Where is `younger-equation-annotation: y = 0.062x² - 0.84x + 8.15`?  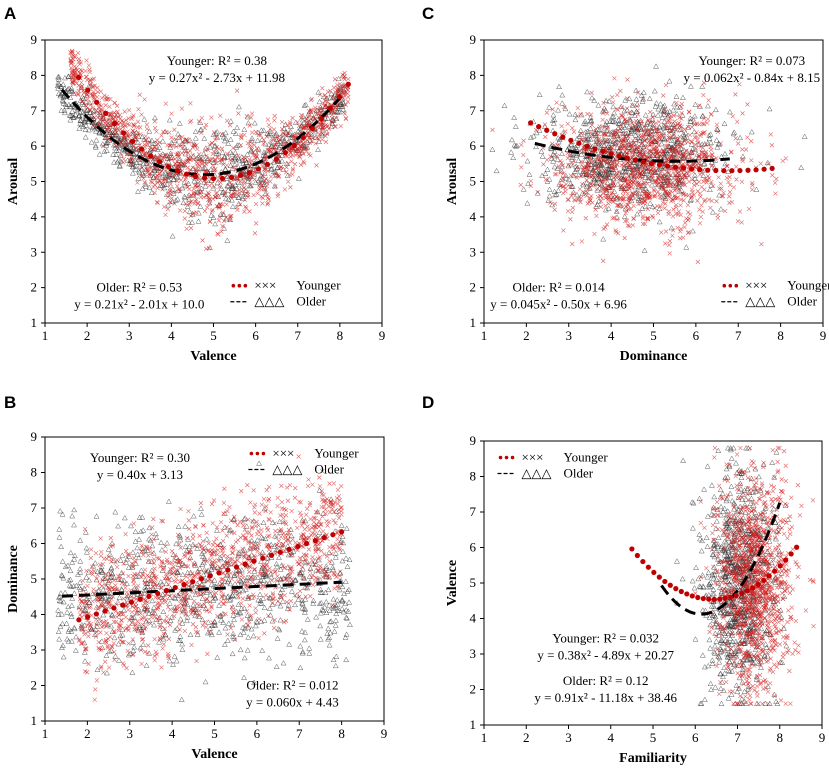 younger-equation-annotation: y = 0.062x² - 0.84x + 8.15 is located at coordinates (751, 77).